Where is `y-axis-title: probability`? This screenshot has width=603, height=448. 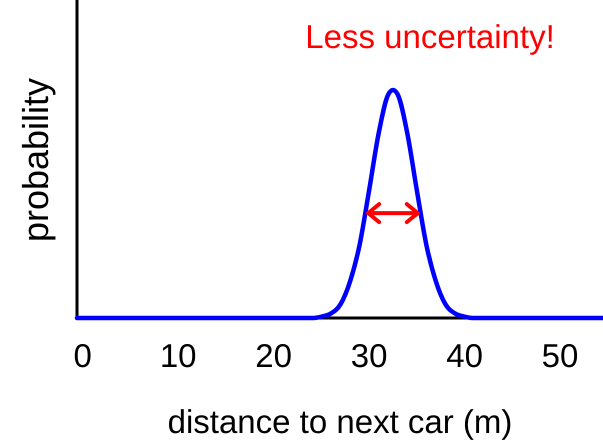
y-axis-title: probability is located at coordinates (35, 160).